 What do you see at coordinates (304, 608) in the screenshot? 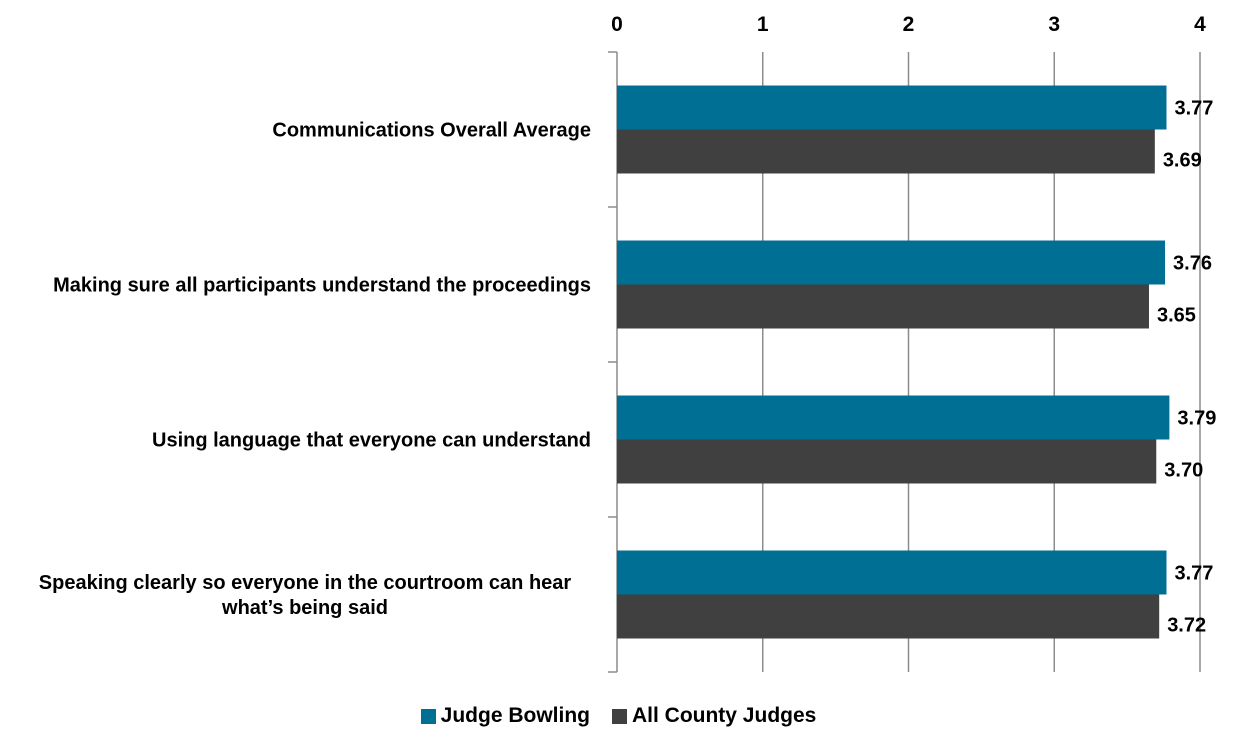
I see `category-label: what’s being said` at bounding box center [304, 608].